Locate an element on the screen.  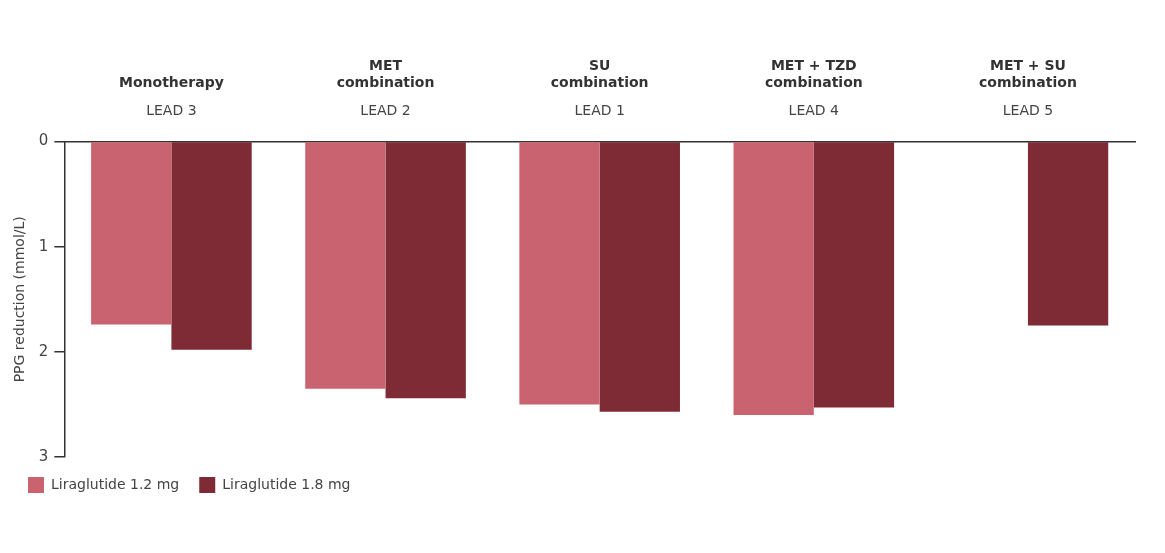
text: LEAD 5 is located at coordinates (1028, 110).